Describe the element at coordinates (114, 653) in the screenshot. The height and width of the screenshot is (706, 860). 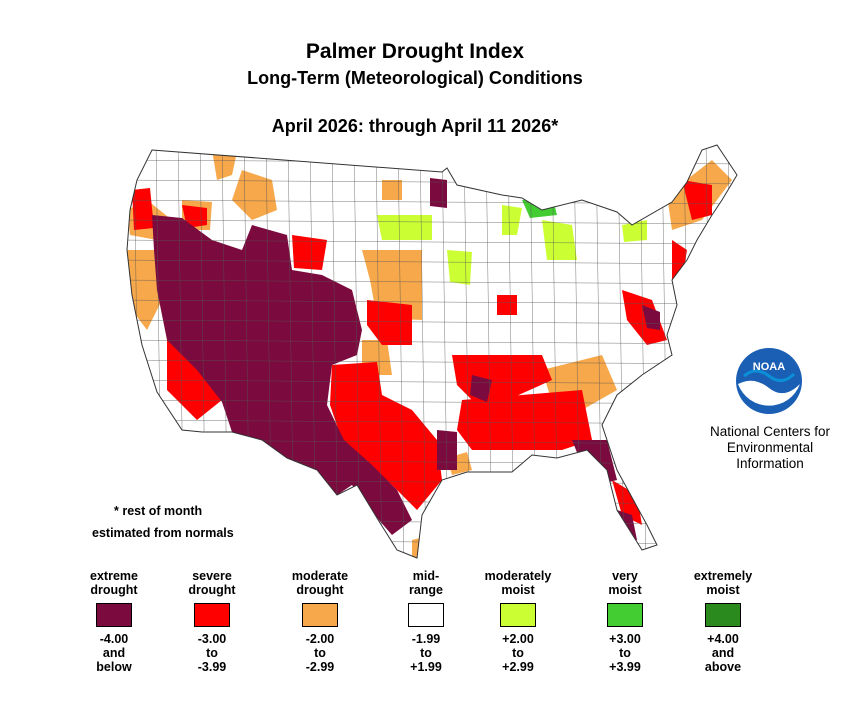
I see `legend-range: -4.00 and below` at that location.